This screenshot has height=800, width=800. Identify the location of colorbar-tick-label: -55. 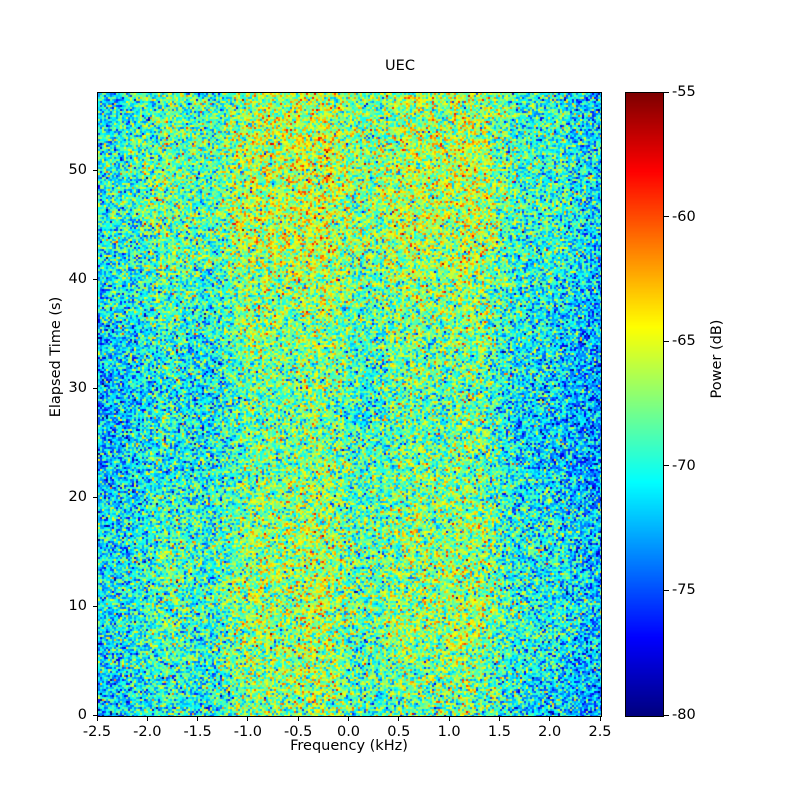
(684, 92).